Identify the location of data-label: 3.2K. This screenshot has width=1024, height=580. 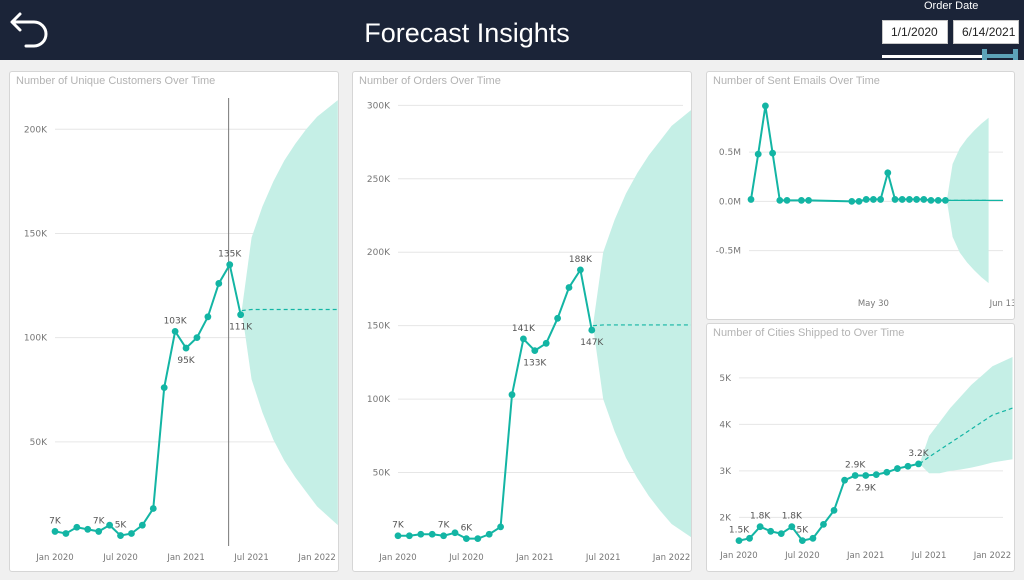
(918, 454).